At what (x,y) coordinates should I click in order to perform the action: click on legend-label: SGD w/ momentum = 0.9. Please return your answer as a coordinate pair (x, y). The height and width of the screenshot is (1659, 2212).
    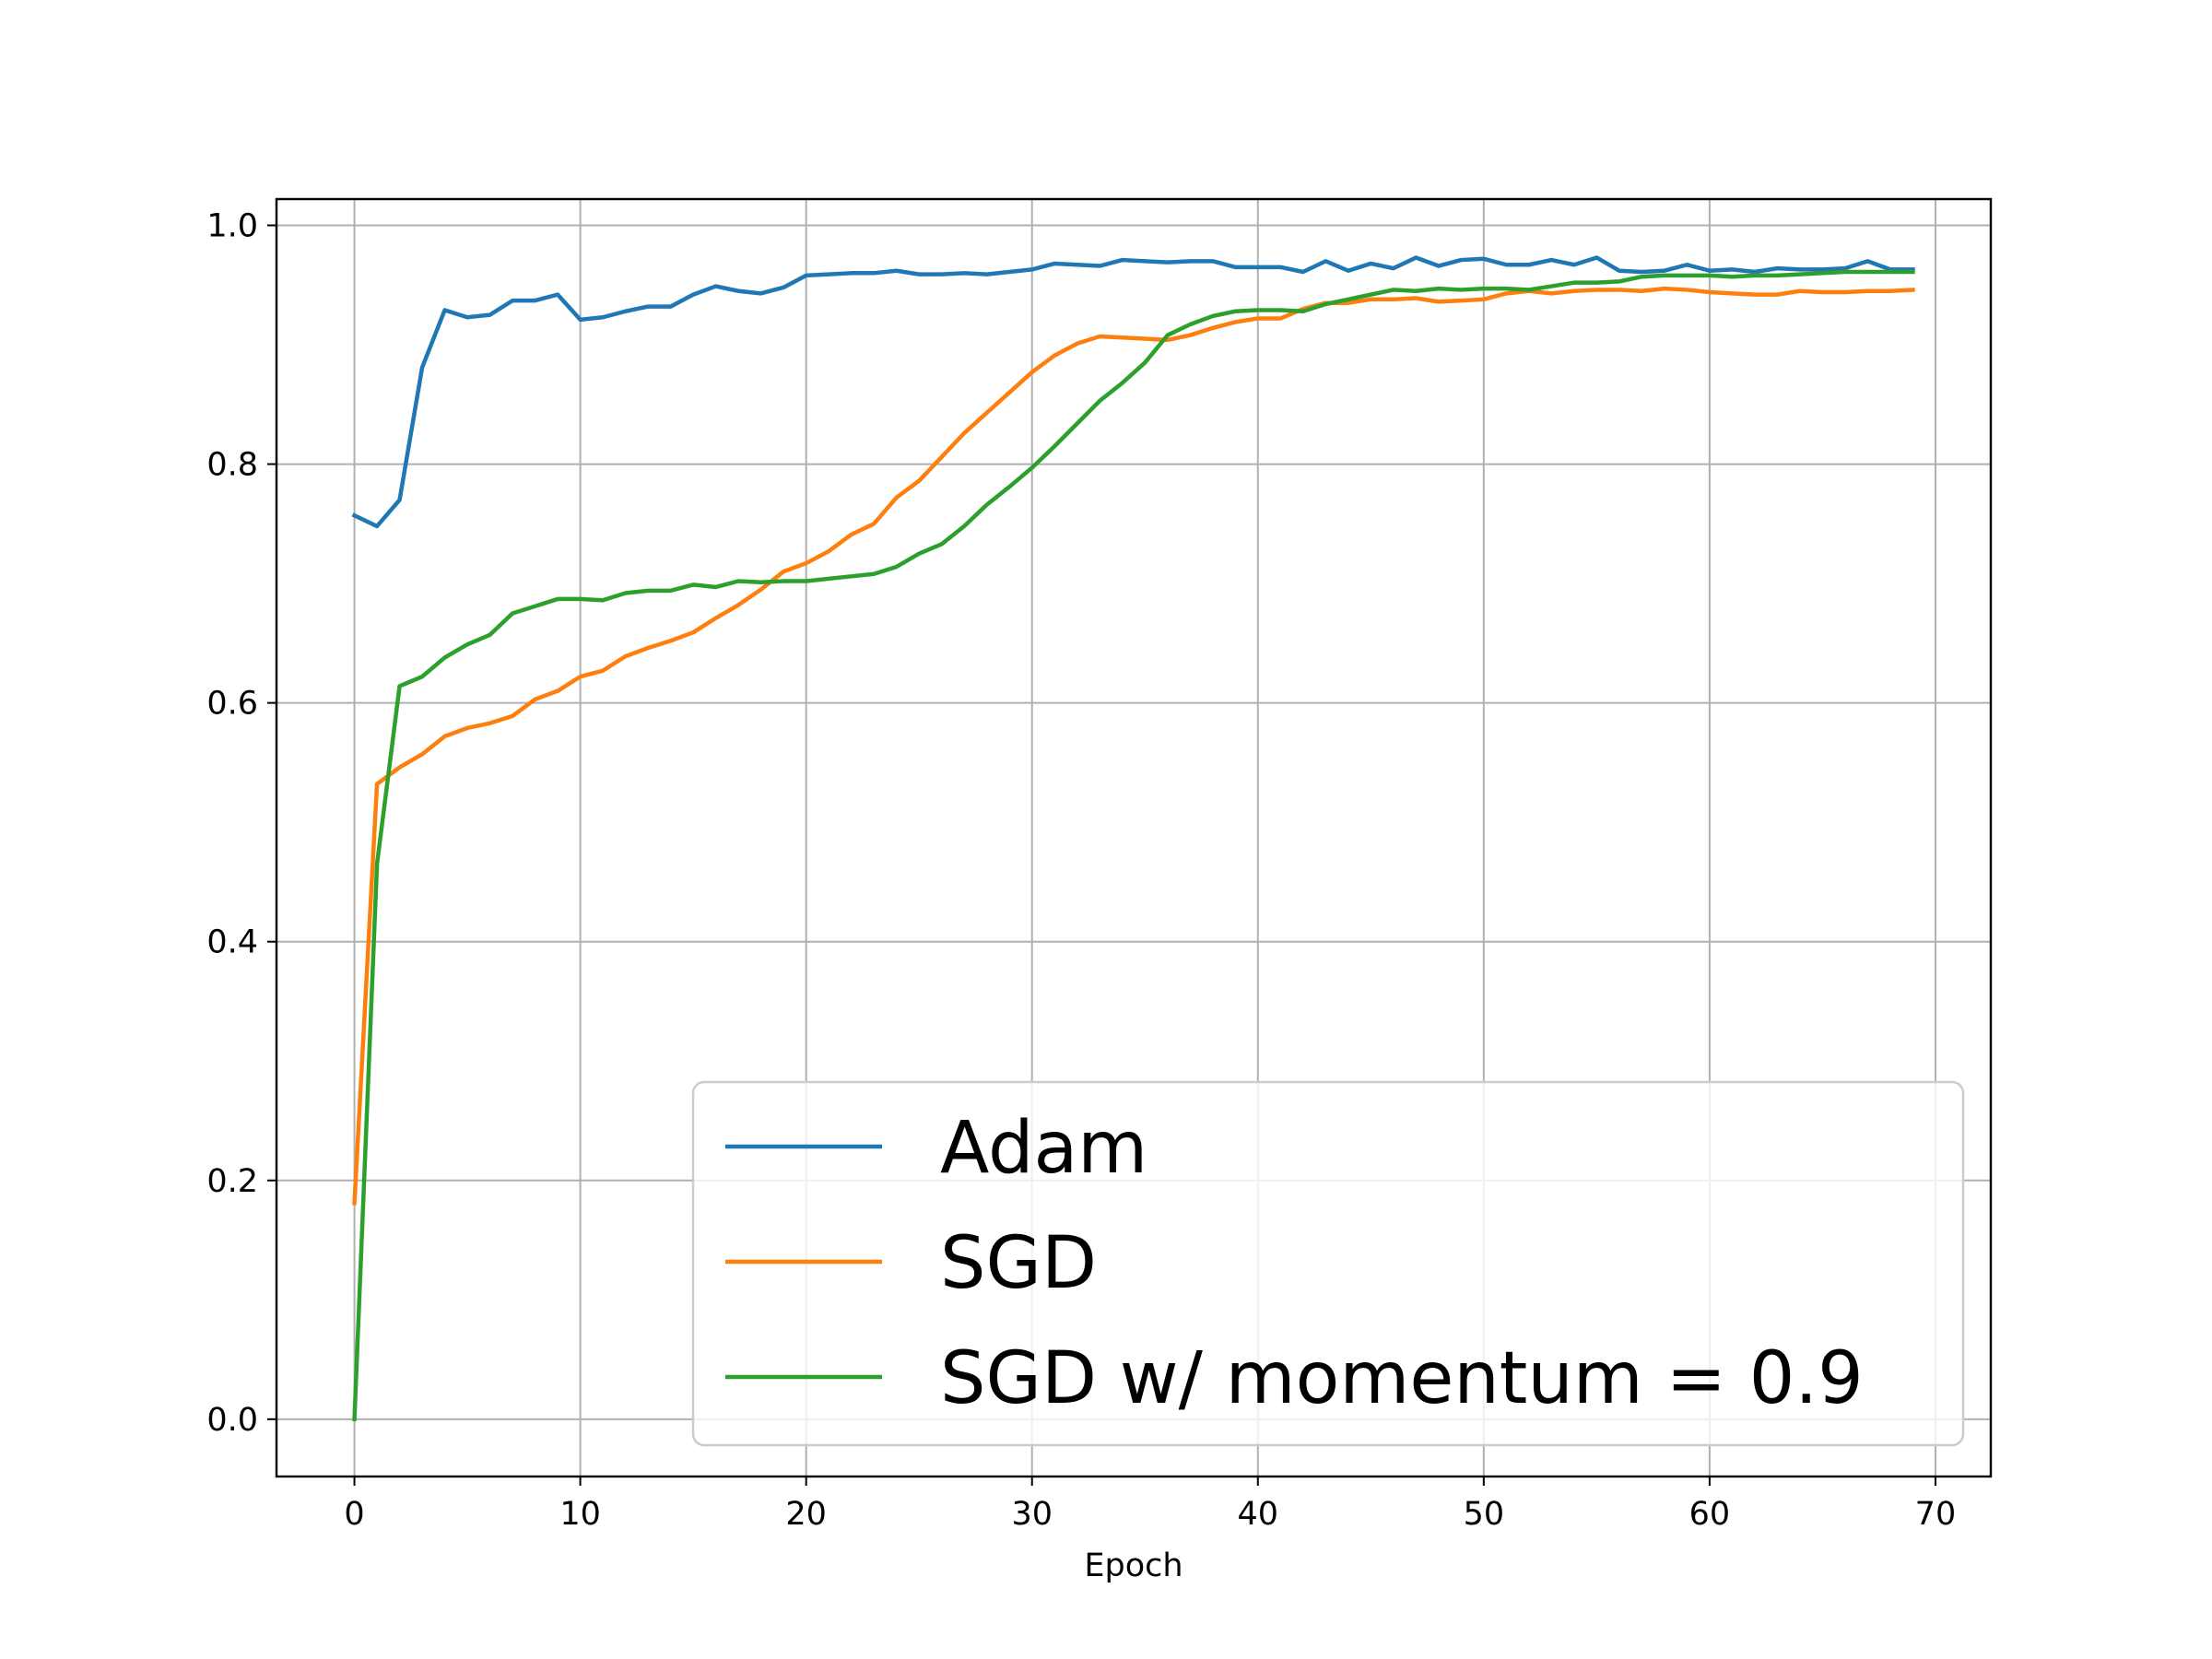
    Looking at the image, I should click on (1402, 1378).